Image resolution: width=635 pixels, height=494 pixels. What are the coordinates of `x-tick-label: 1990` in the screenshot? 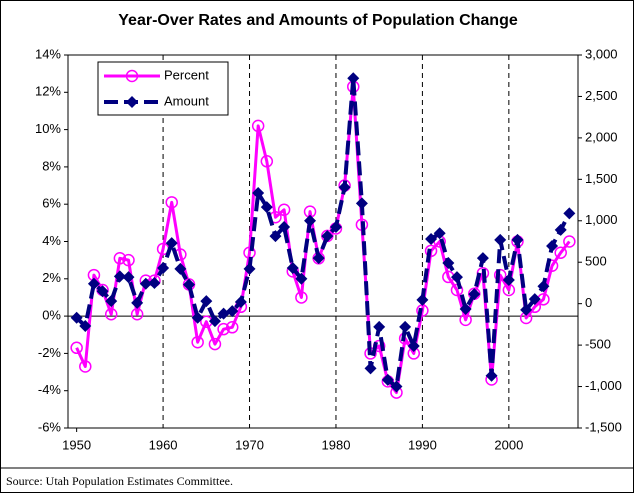 It's located at (422, 444).